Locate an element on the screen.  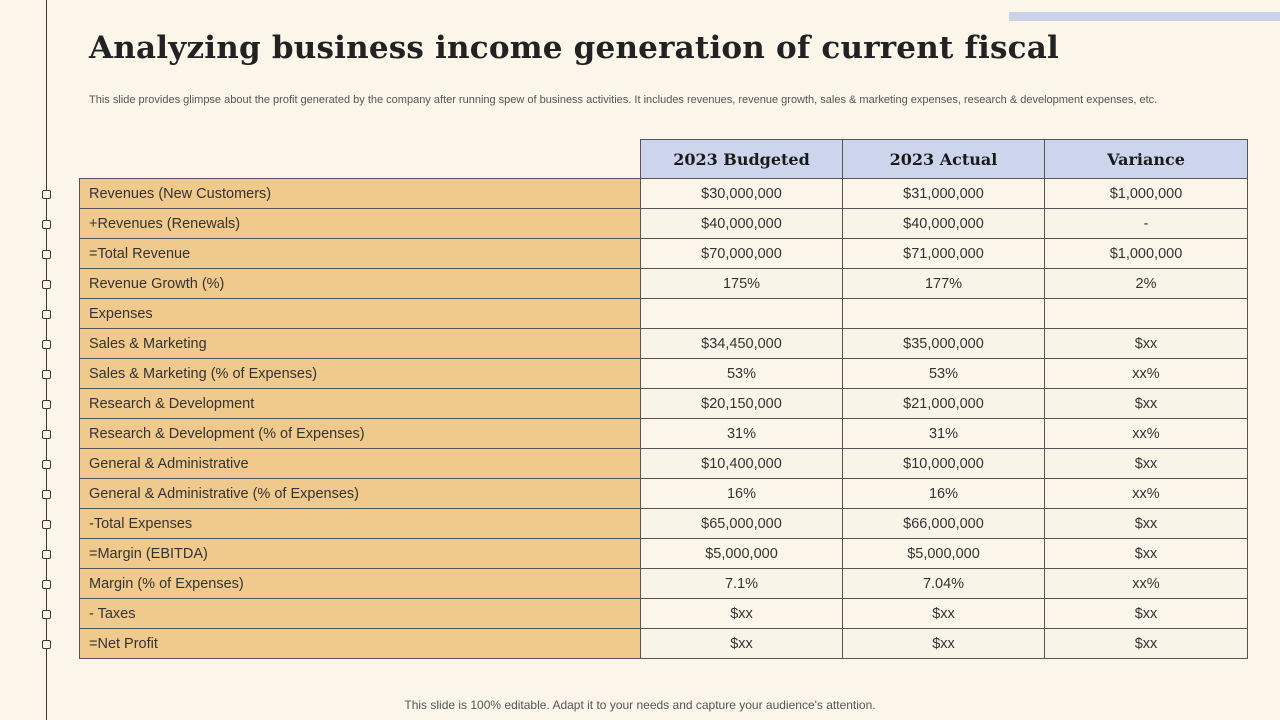
budgeted-value: 16% is located at coordinates (741, 493).